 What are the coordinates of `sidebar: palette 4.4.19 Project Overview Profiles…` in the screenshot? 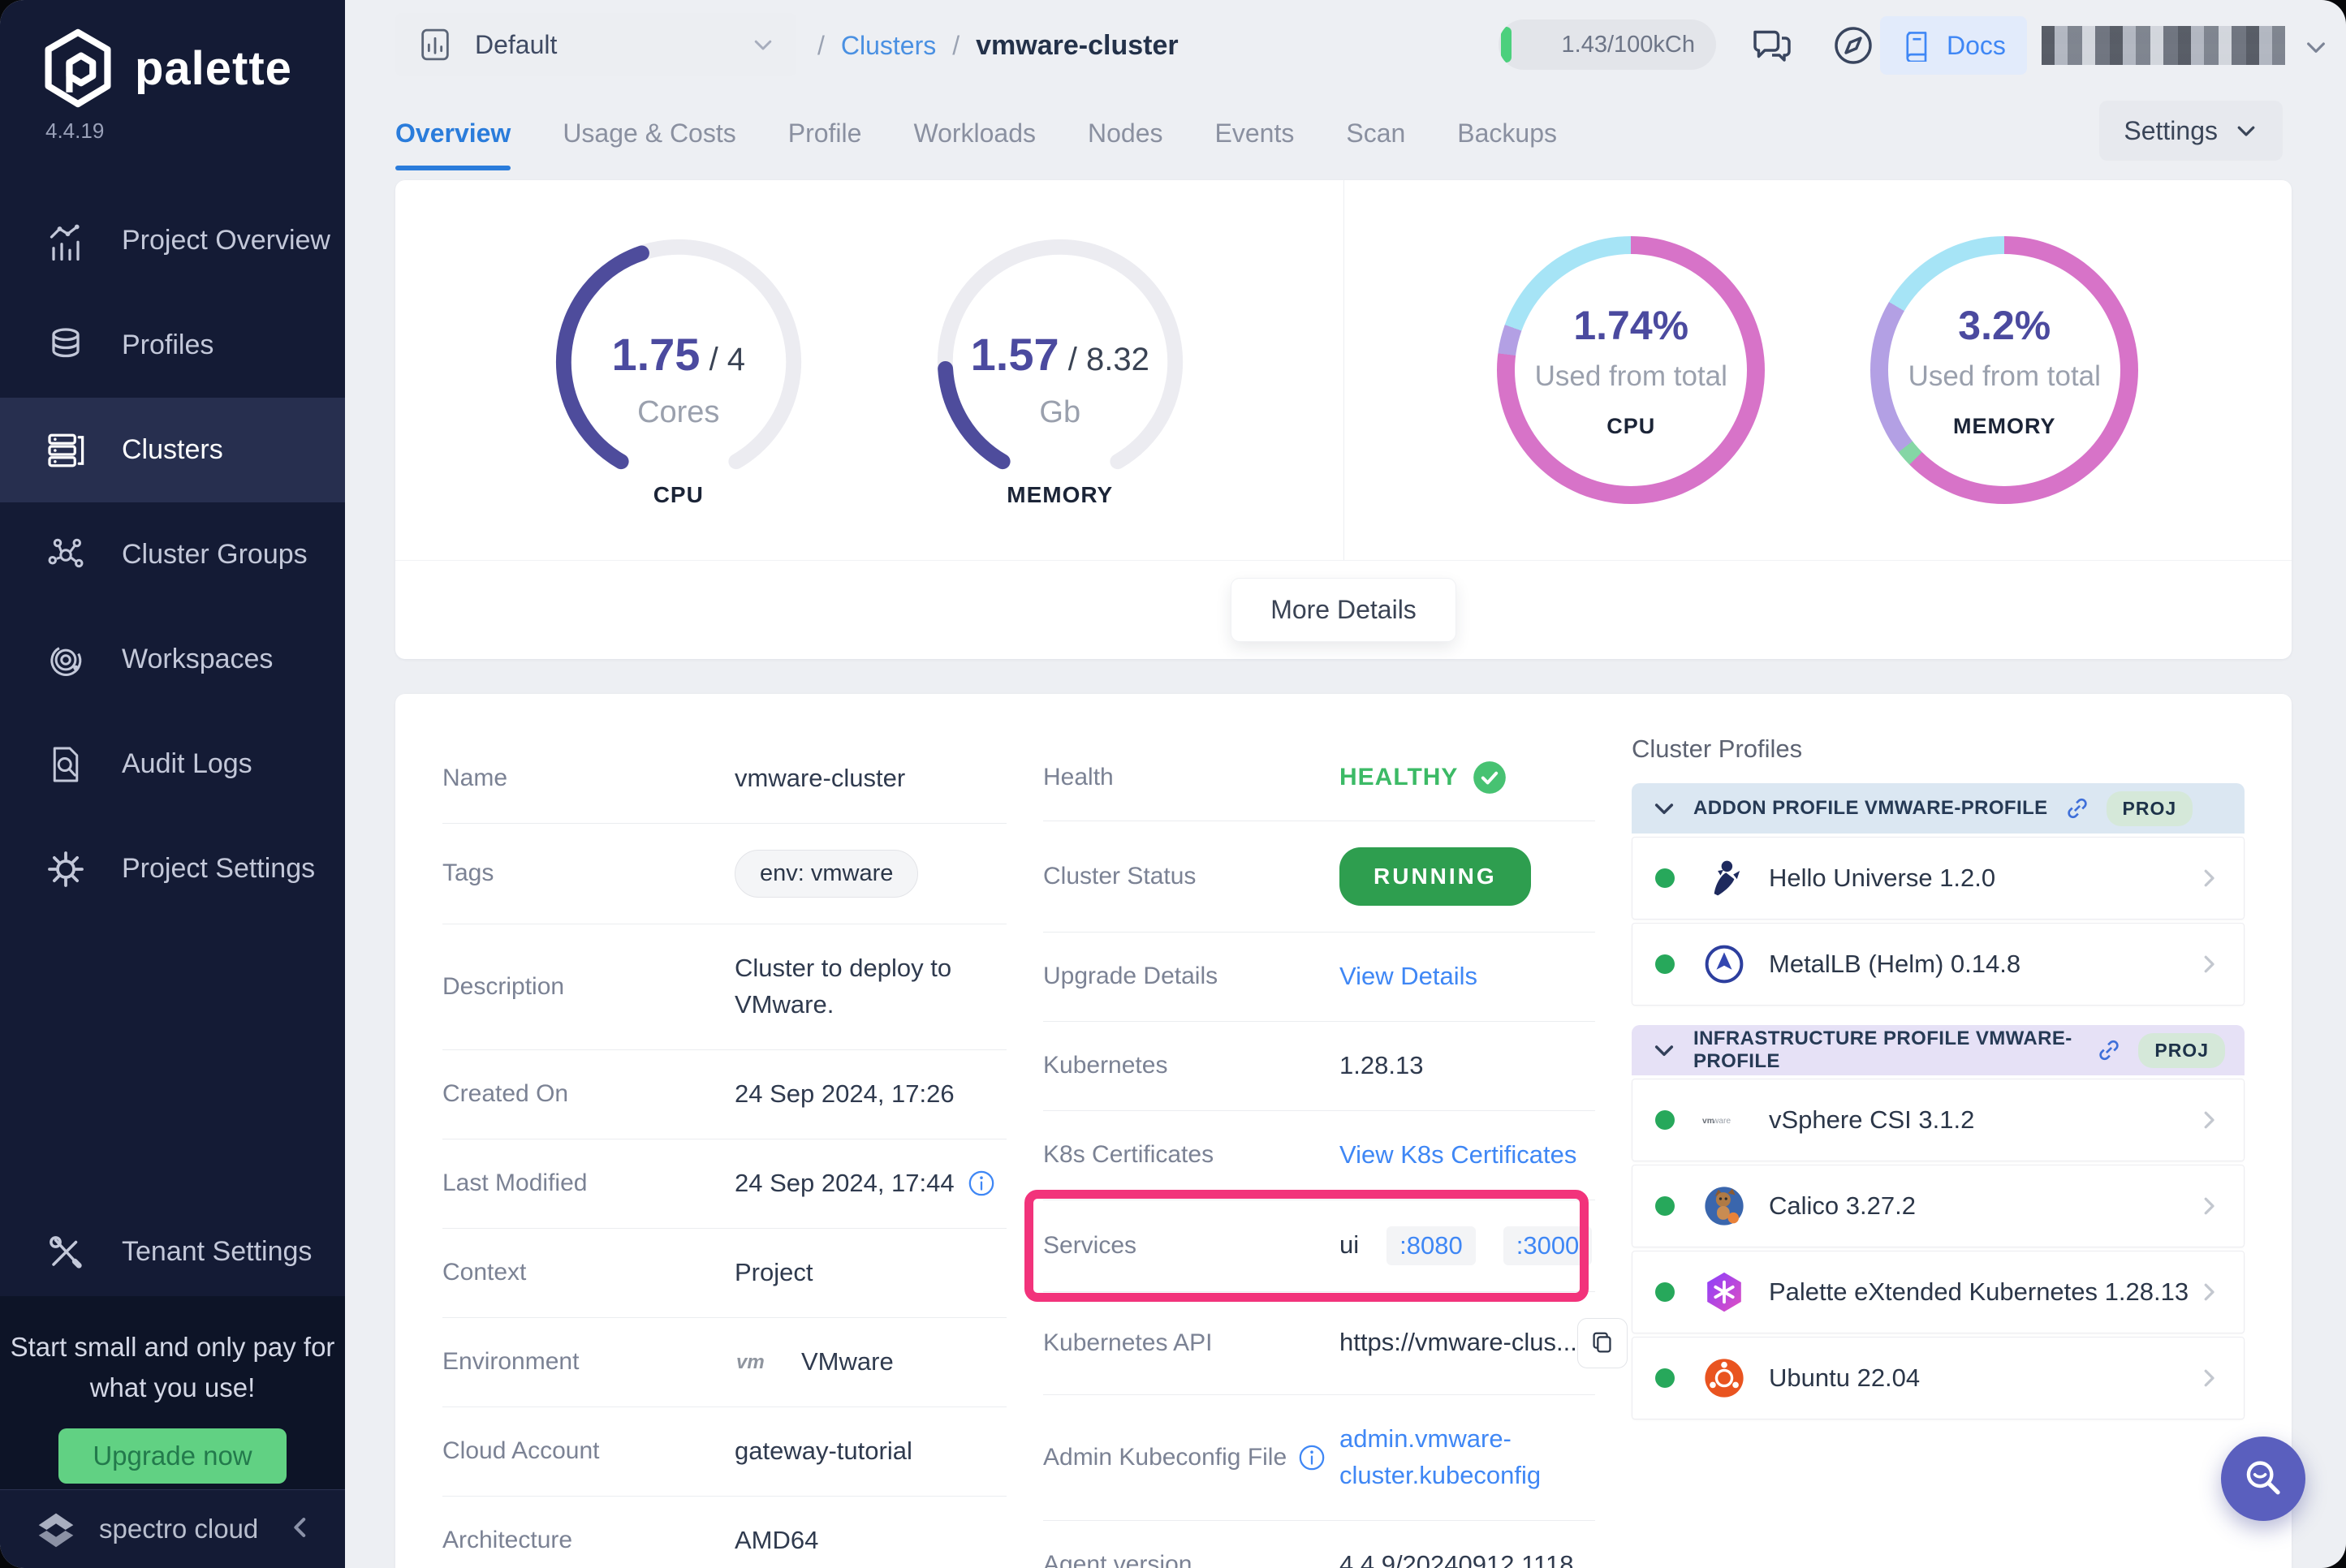 It's located at (172, 784).